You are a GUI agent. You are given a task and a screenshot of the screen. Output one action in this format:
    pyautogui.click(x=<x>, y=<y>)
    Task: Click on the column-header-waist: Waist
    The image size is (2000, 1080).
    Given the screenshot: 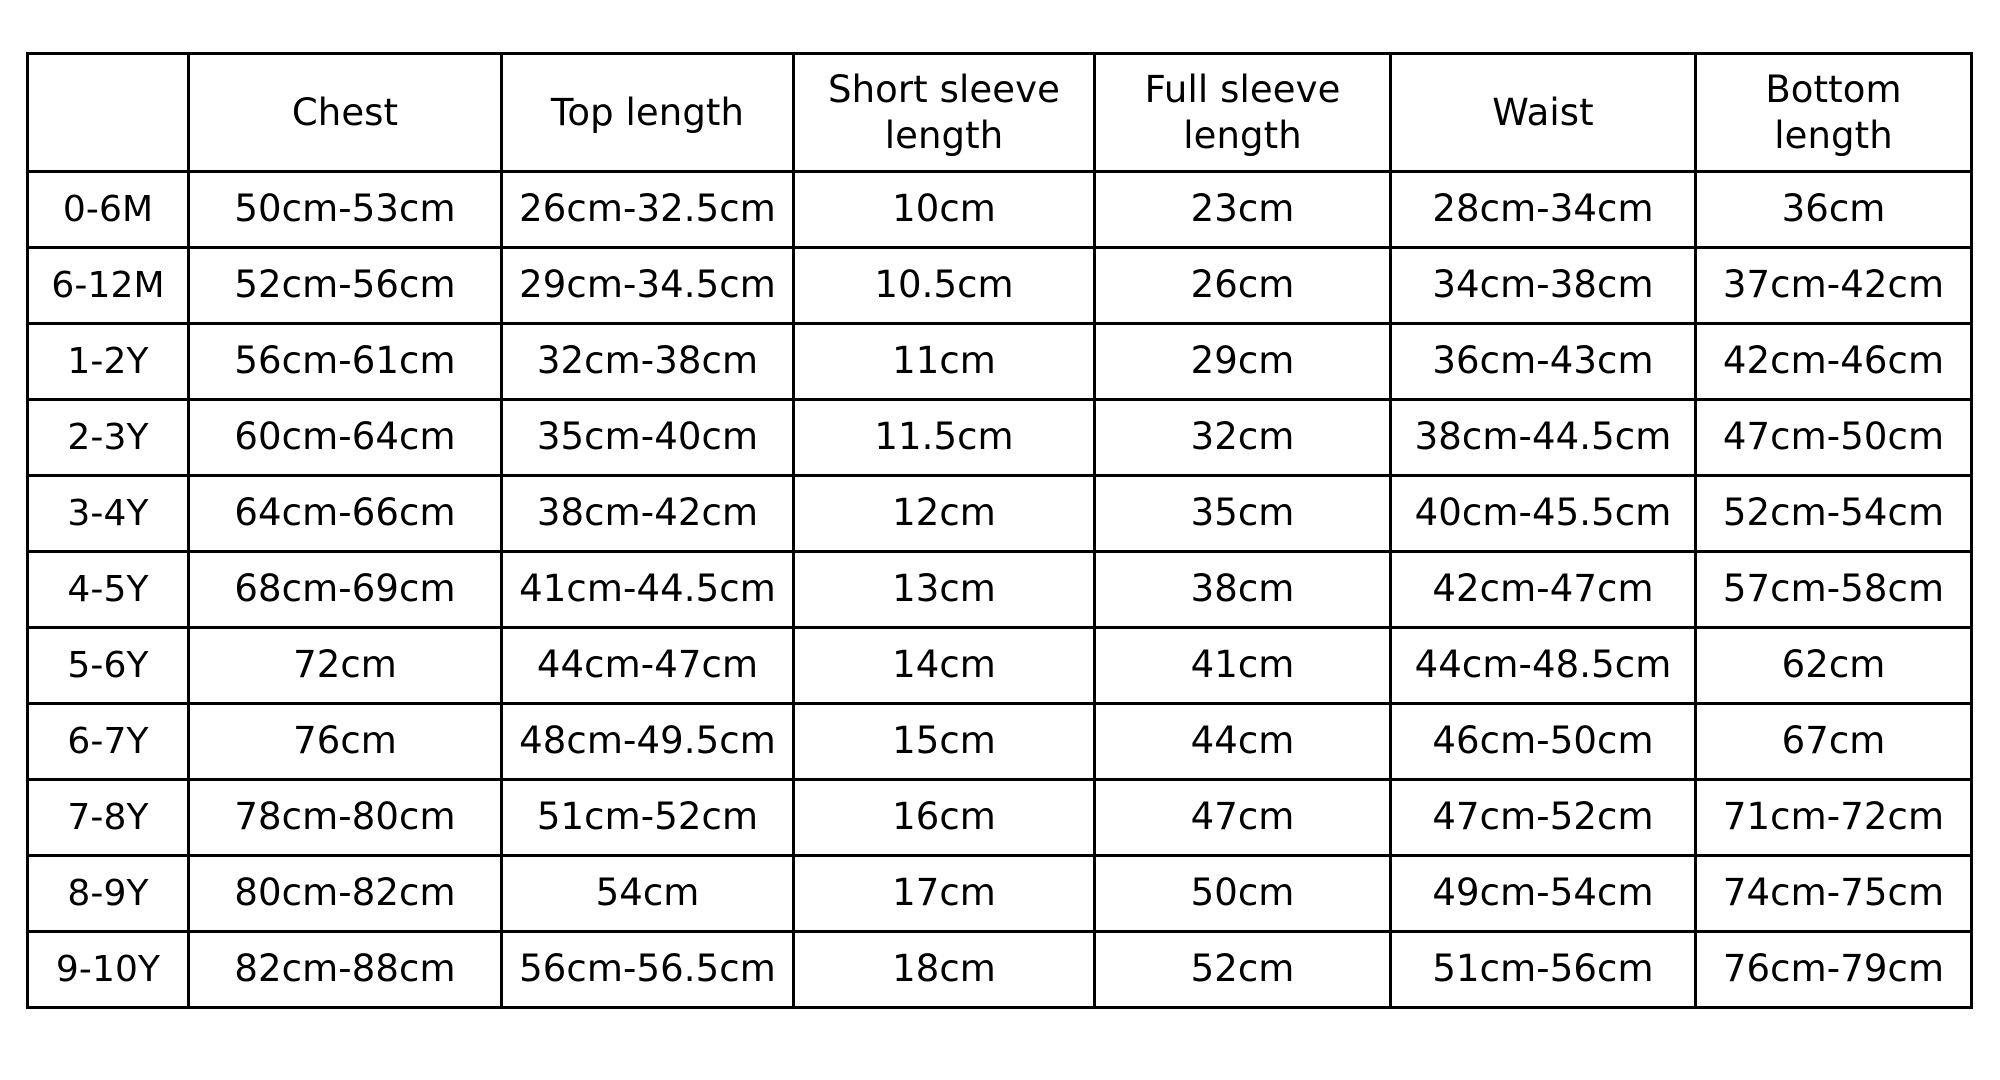 What is the action you would take?
    pyautogui.click(x=1543, y=112)
    